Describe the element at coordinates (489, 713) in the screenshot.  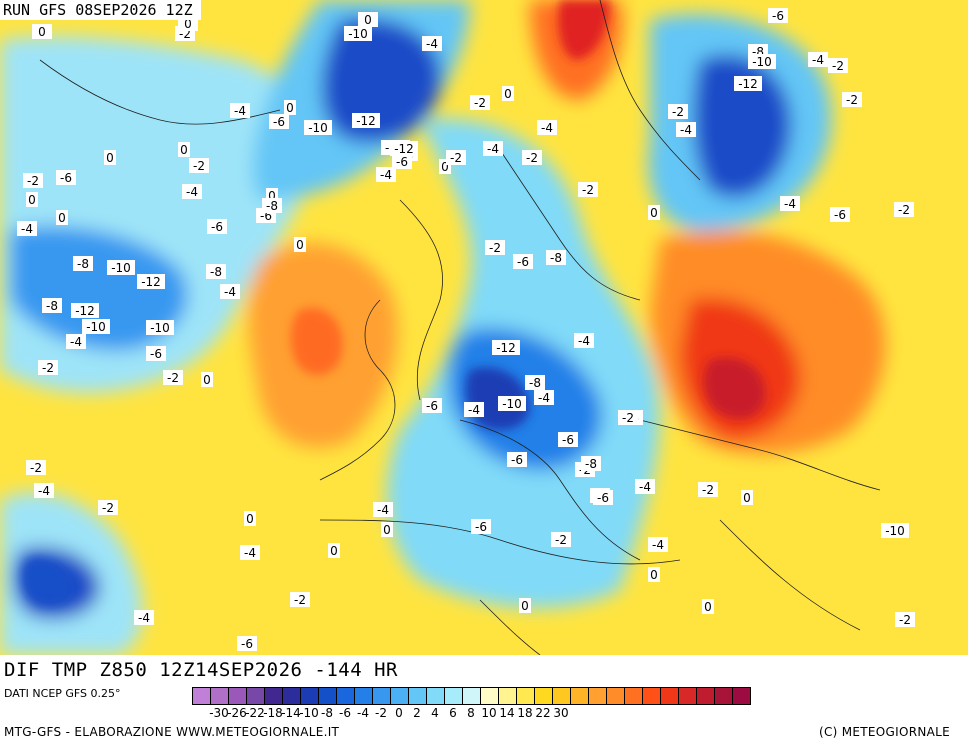
I see `scale-tick-label: 10` at that location.